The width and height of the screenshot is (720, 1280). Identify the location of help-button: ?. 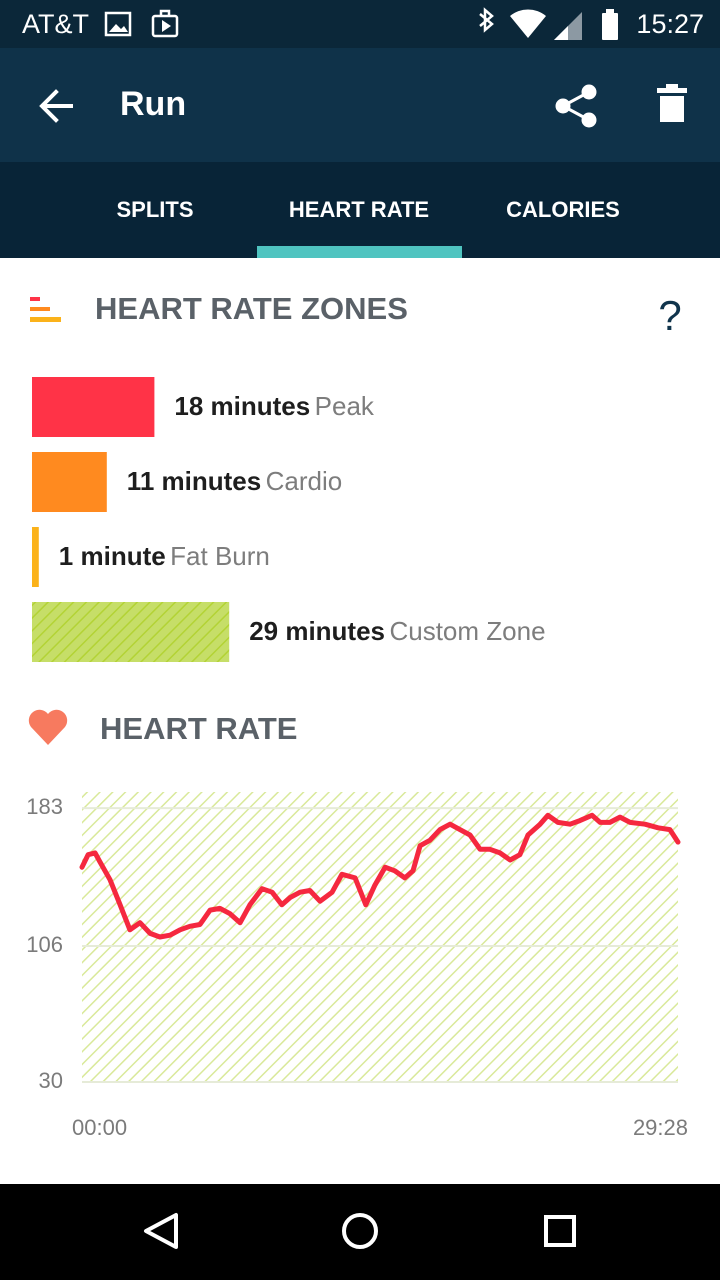
(669, 315).